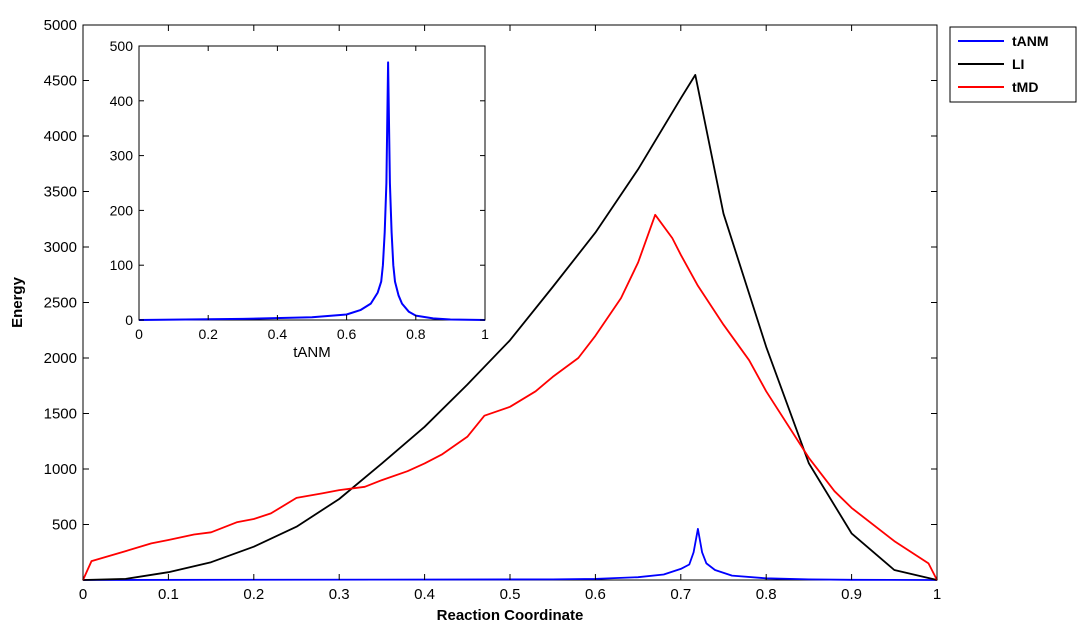 The image size is (1084, 635). What do you see at coordinates (60, 192) in the screenshot?
I see `y-tick-label: 3500` at bounding box center [60, 192].